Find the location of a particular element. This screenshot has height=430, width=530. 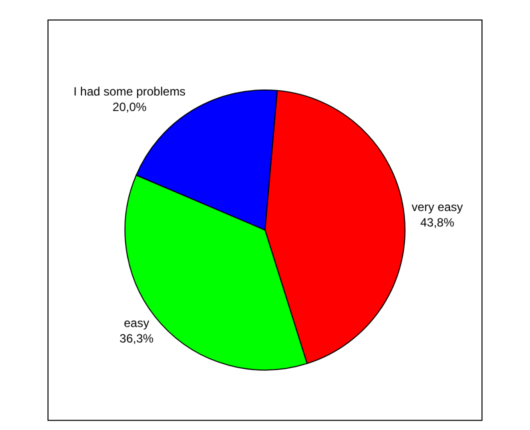

data-label: 20,0% is located at coordinates (129, 107).